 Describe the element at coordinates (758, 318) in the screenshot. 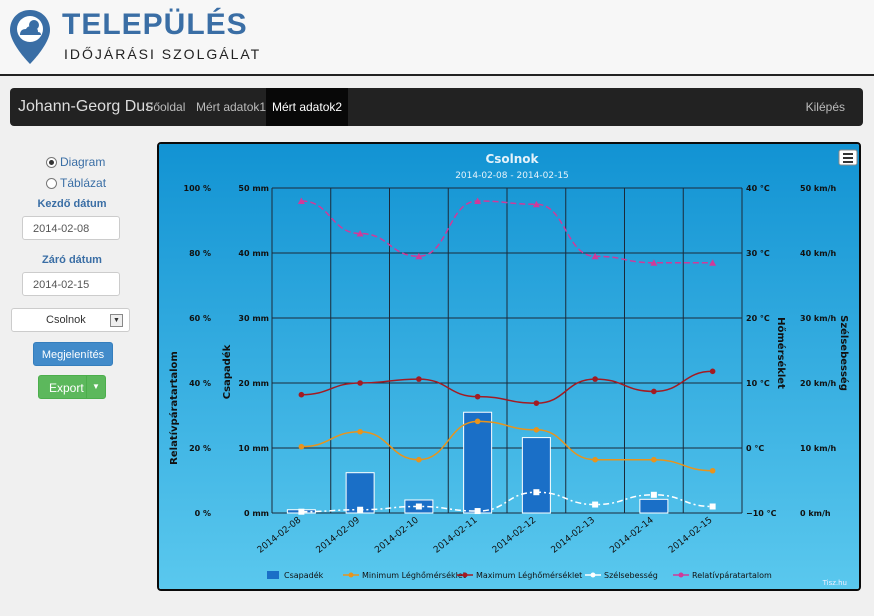

I see `temp-tick-label: 20 °C` at that location.